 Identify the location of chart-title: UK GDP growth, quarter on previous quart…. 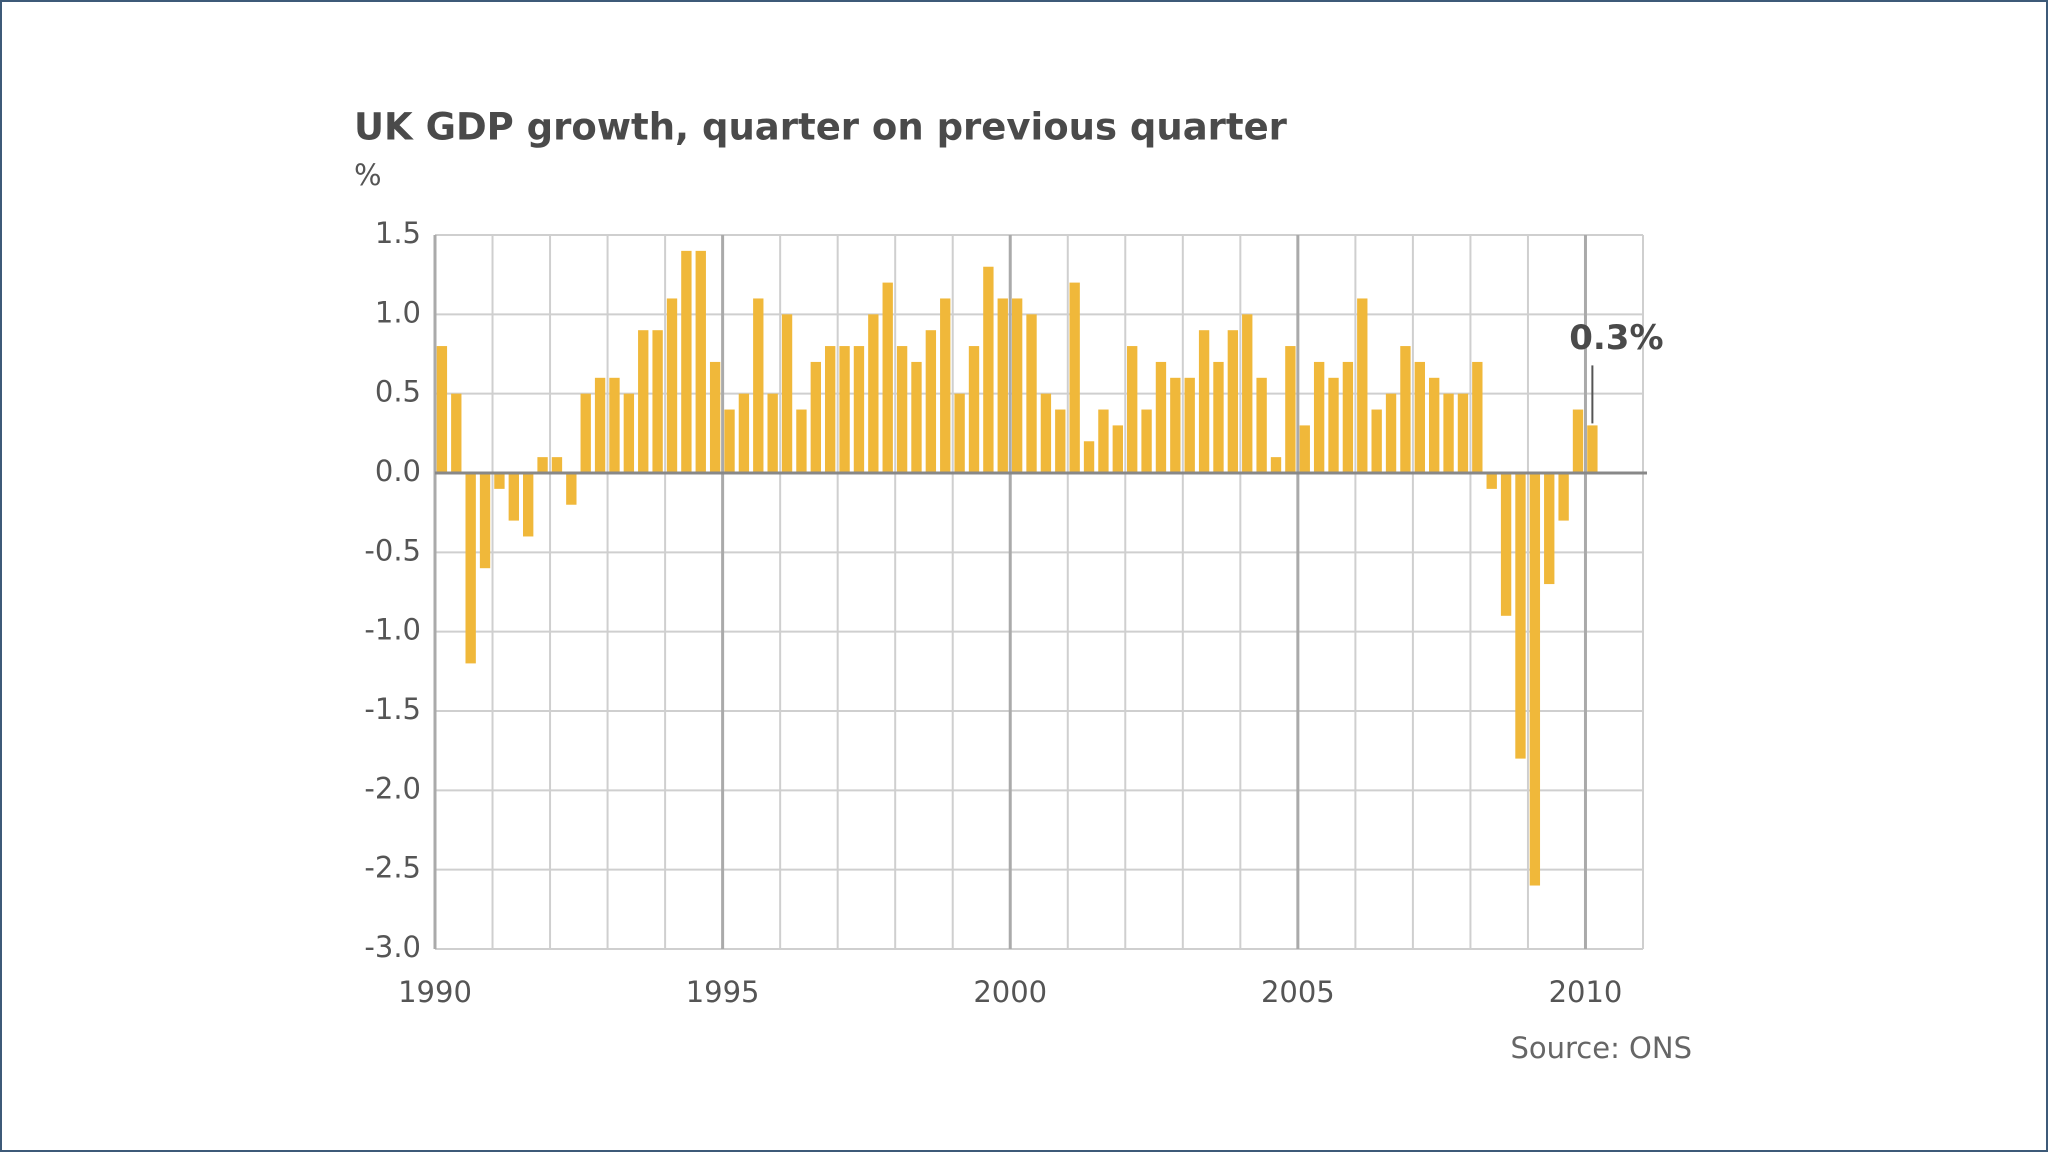
(821, 127).